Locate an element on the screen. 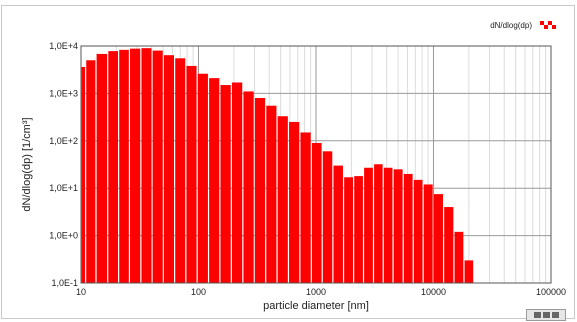 The image size is (577, 322). y-tick-label: 1,0E-1 is located at coordinates (64, 283).